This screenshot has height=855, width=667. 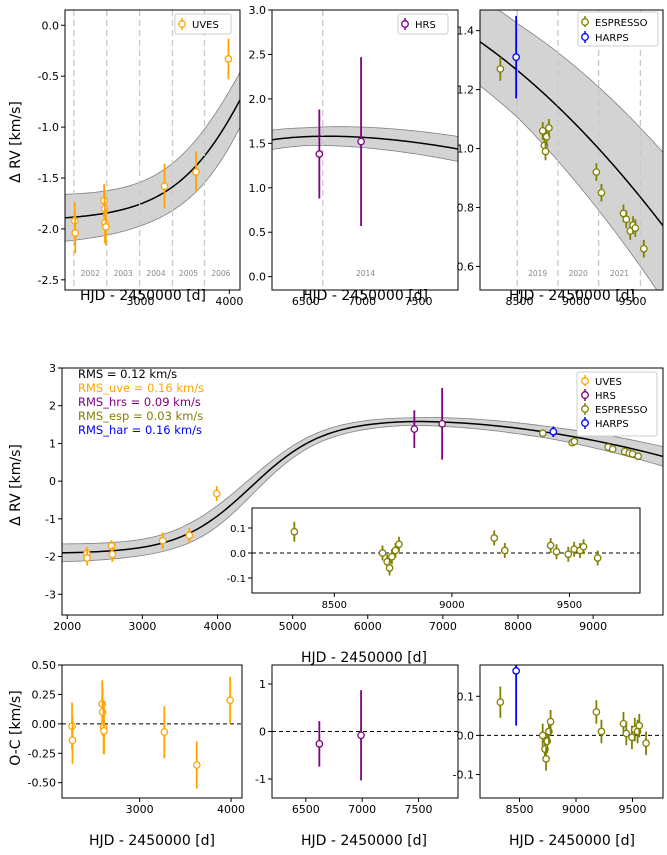 I want to click on legend-main-uves: UVES, so click(x=608, y=382).